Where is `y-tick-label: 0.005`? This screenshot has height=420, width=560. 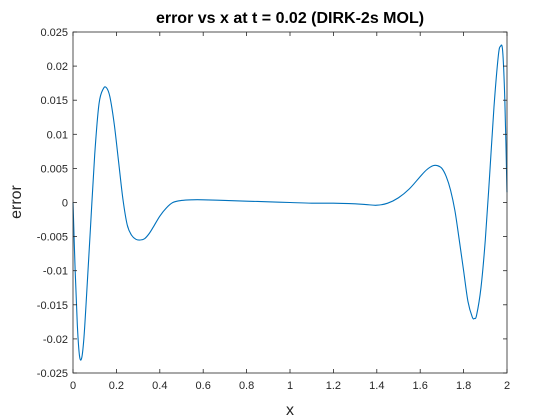
y-tick-label: 0.005 is located at coordinates (54, 169).